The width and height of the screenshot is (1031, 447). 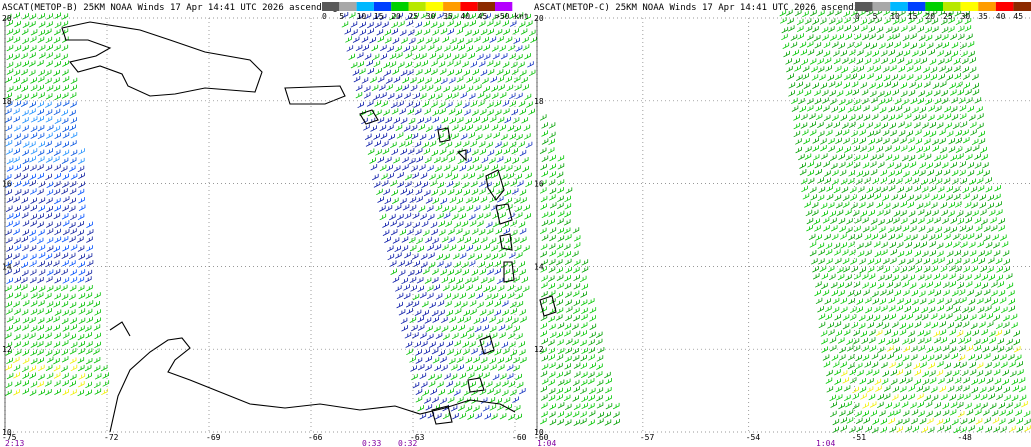 What do you see at coordinates (753, 437) in the screenshot?
I see `lon-label: -54` at bounding box center [753, 437].